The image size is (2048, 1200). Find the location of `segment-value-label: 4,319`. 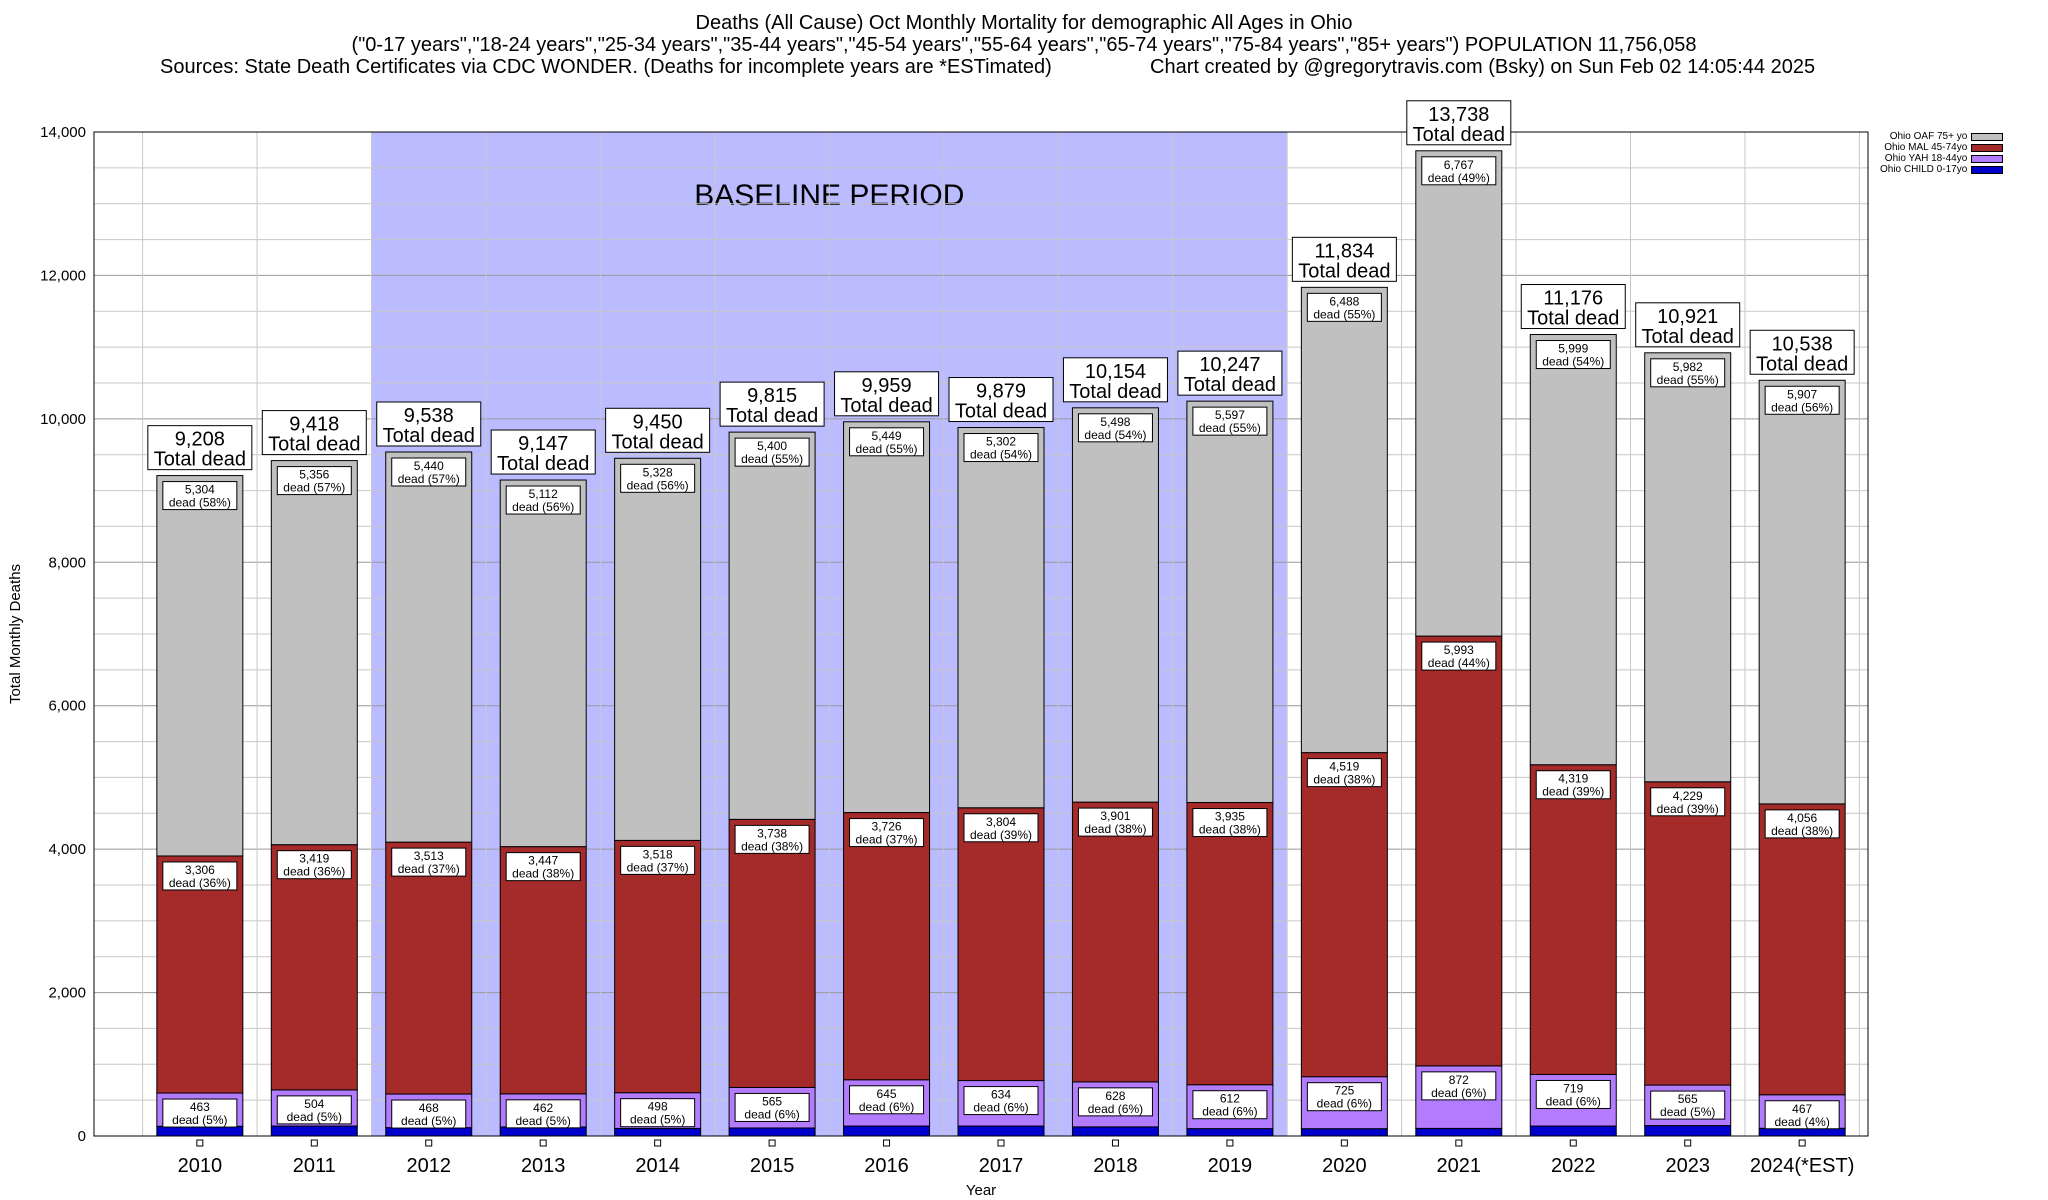

segment-value-label: 4,319 is located at coordinates (1573, 779).